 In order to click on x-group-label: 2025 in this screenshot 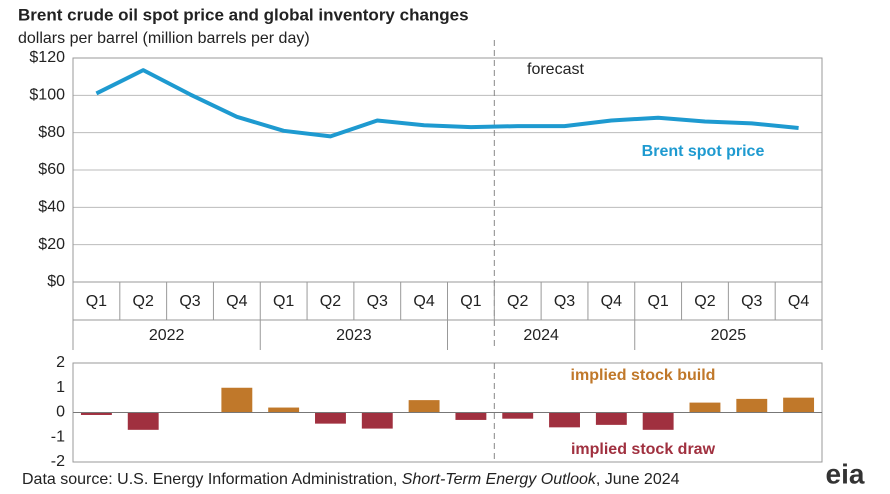, I will do `click(729, 335)`.